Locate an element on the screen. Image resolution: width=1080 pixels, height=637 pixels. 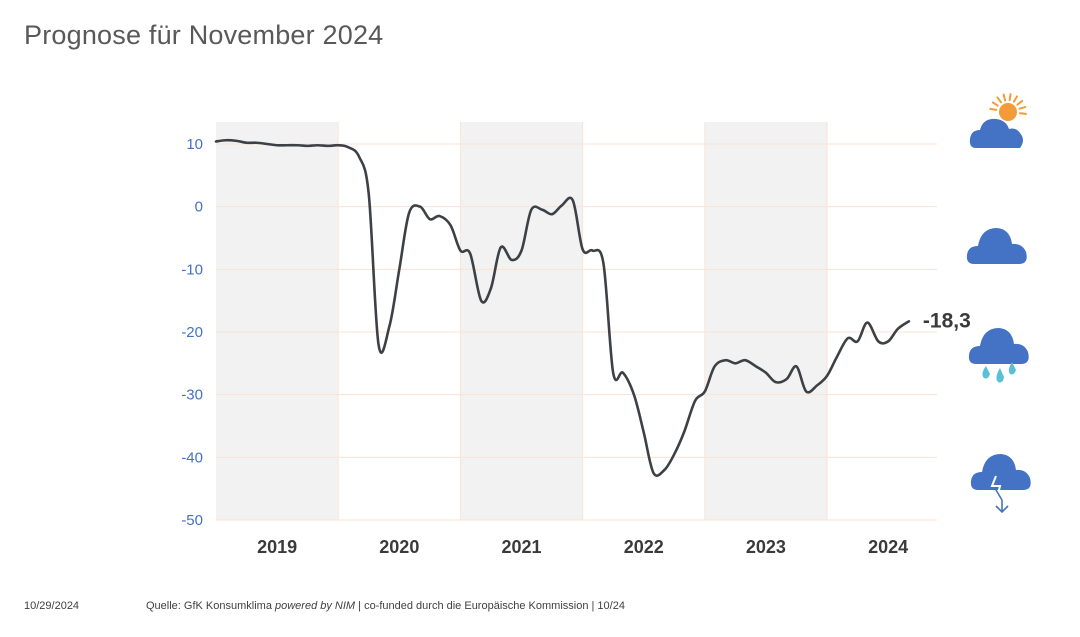
y-axis-ticks: 10 0 -10 -20 -30 -40 -50 is located at coordinates (192, 332).